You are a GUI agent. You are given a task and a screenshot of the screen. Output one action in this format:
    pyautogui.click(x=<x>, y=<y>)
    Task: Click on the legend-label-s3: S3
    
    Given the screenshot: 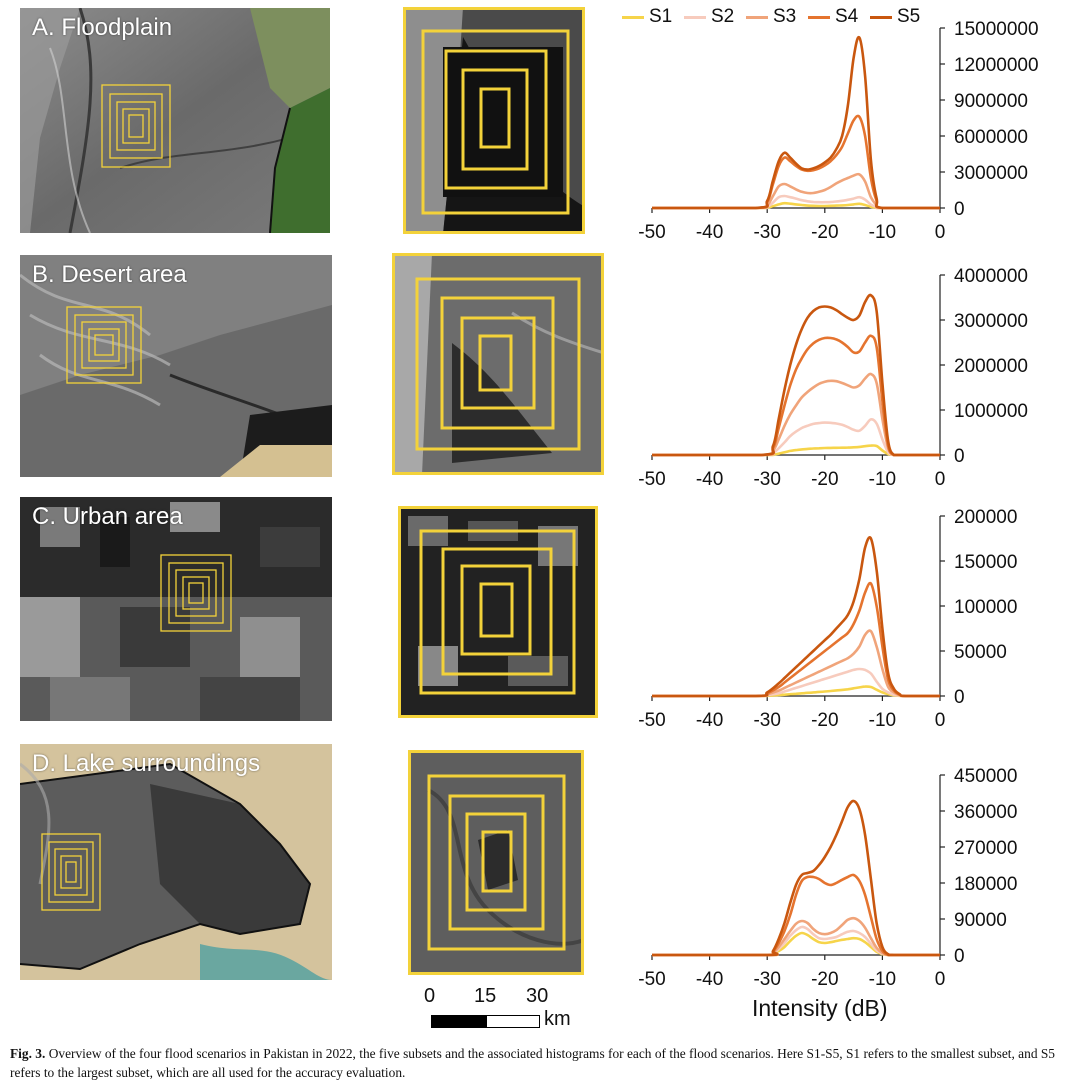 What is the action you would take?
    pyautogui.click(x=785, y=16)
    